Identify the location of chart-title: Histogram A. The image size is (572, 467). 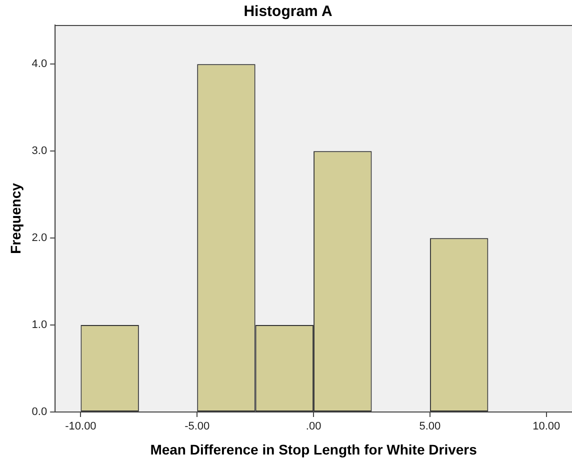
(288, 11).